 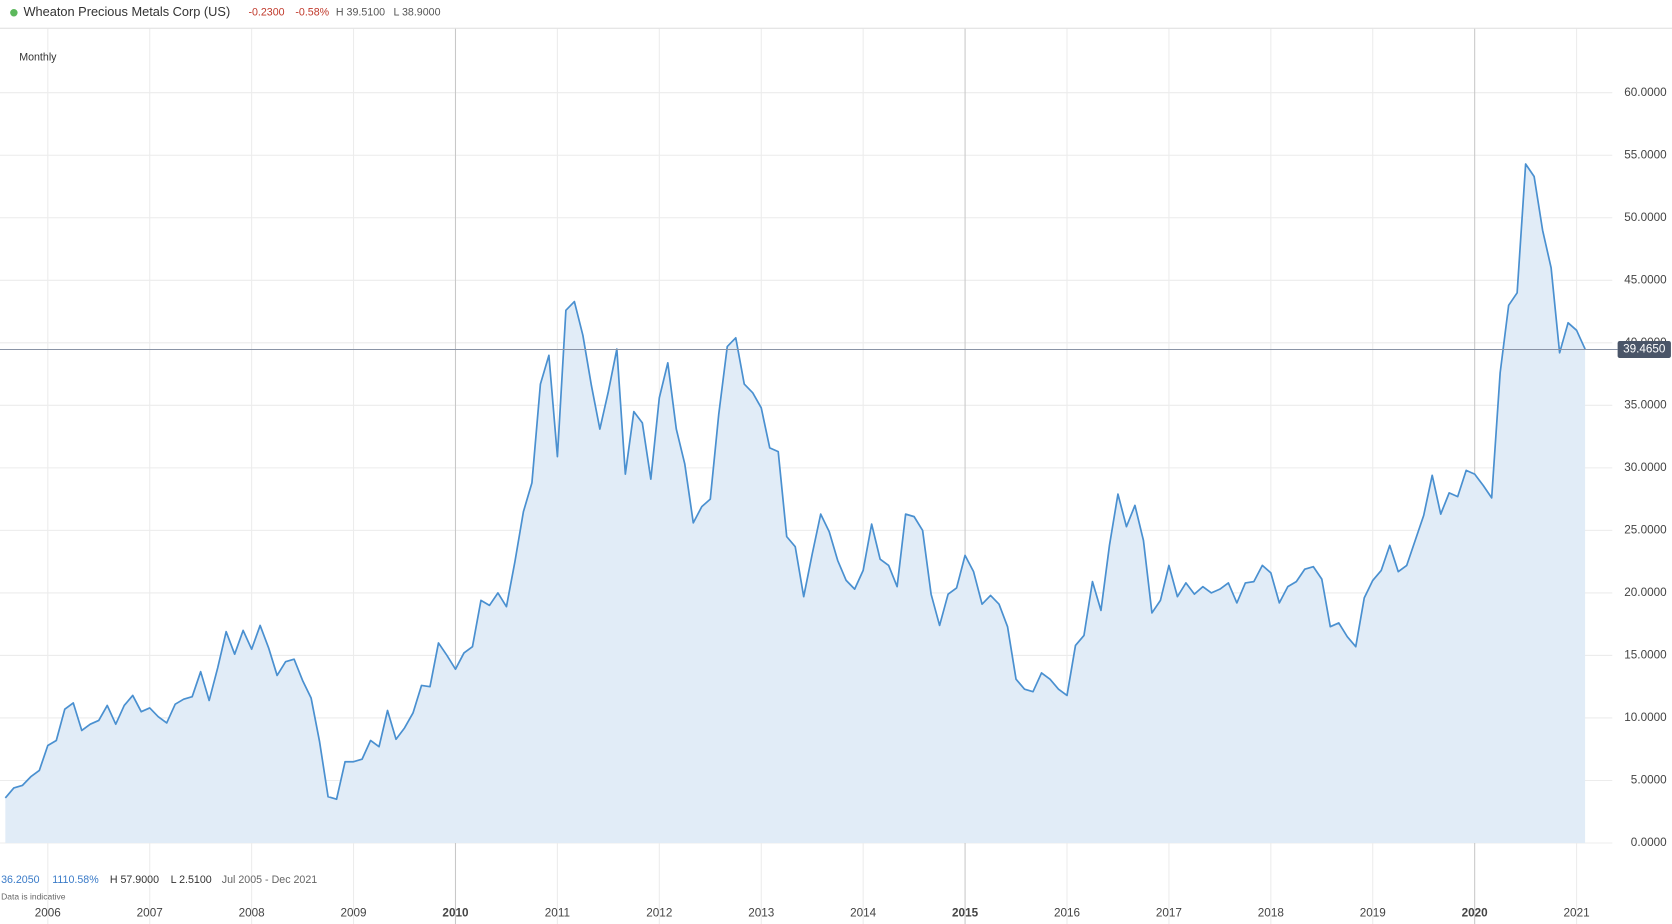 What do you see at coordinates (191, 880) in the screenshot?
I see `footer-low: L 2.5100` at bounding box center [191, 880].